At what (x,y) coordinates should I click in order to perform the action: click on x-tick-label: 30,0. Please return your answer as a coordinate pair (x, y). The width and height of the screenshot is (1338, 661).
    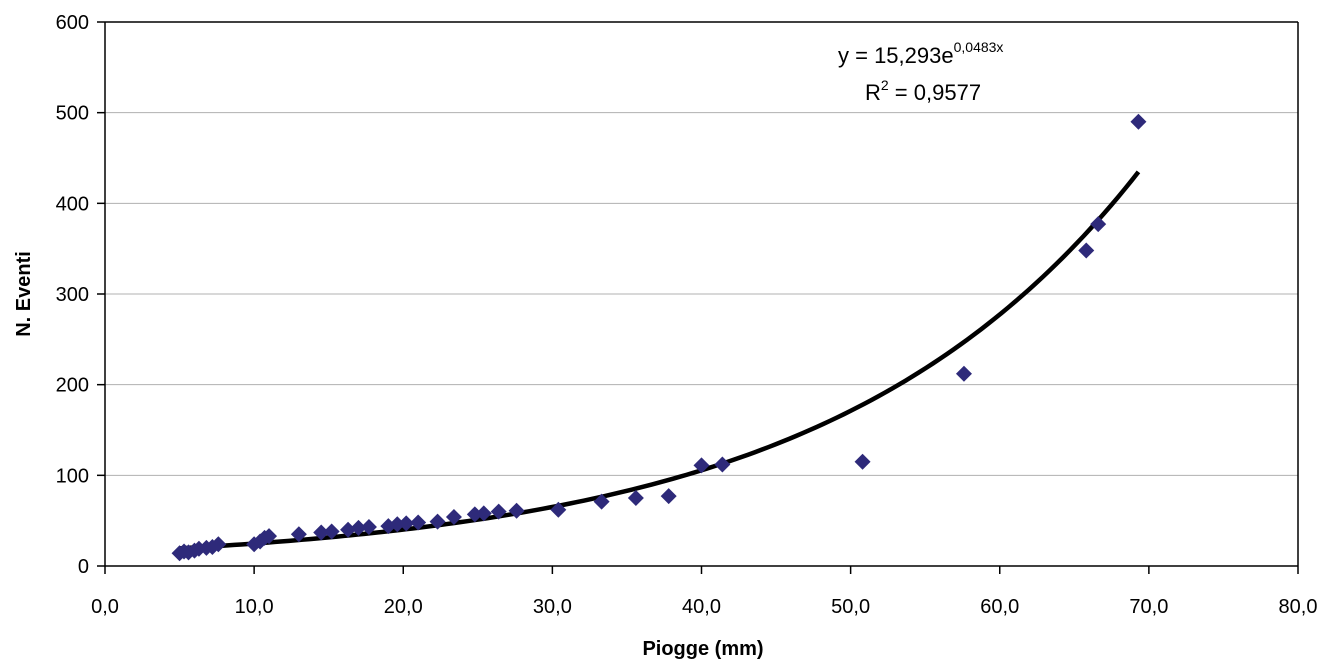
    Looking at the image, I should click on (552, 607).